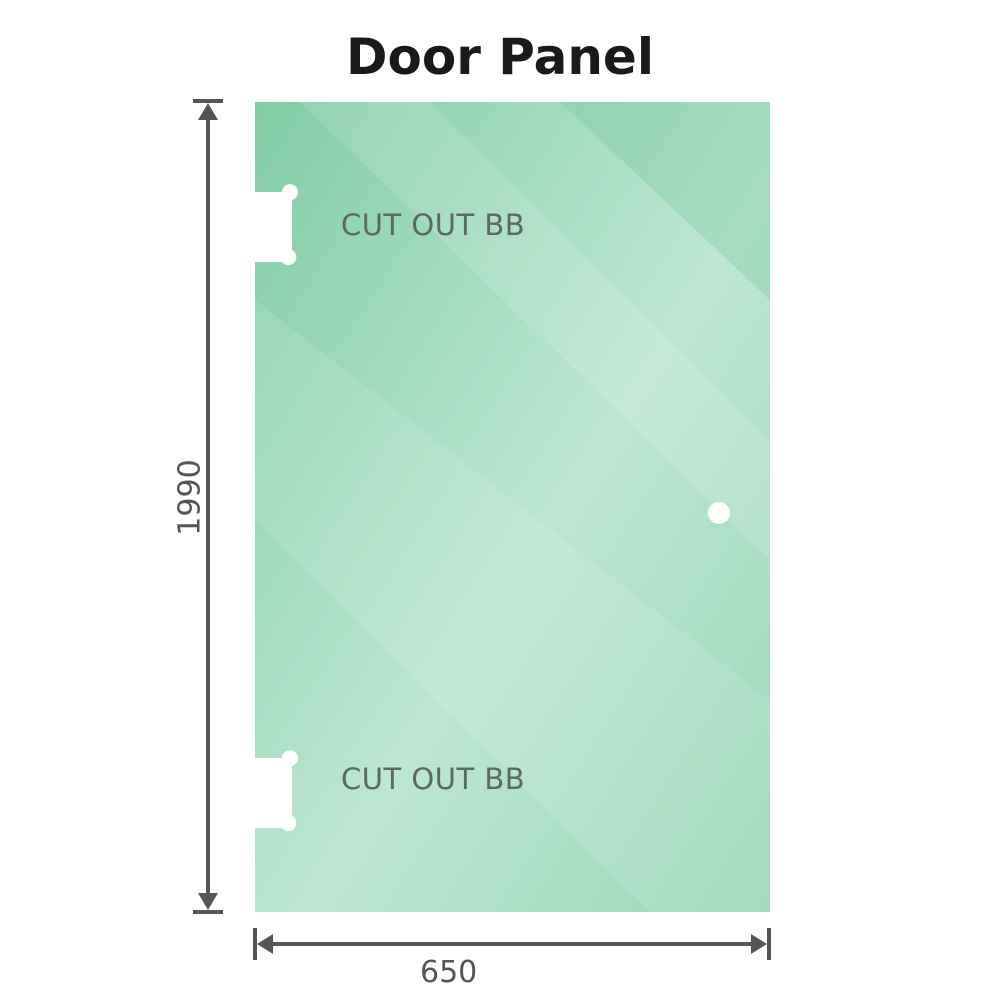  I want to click on height-label: 1990, so click(190, 497).